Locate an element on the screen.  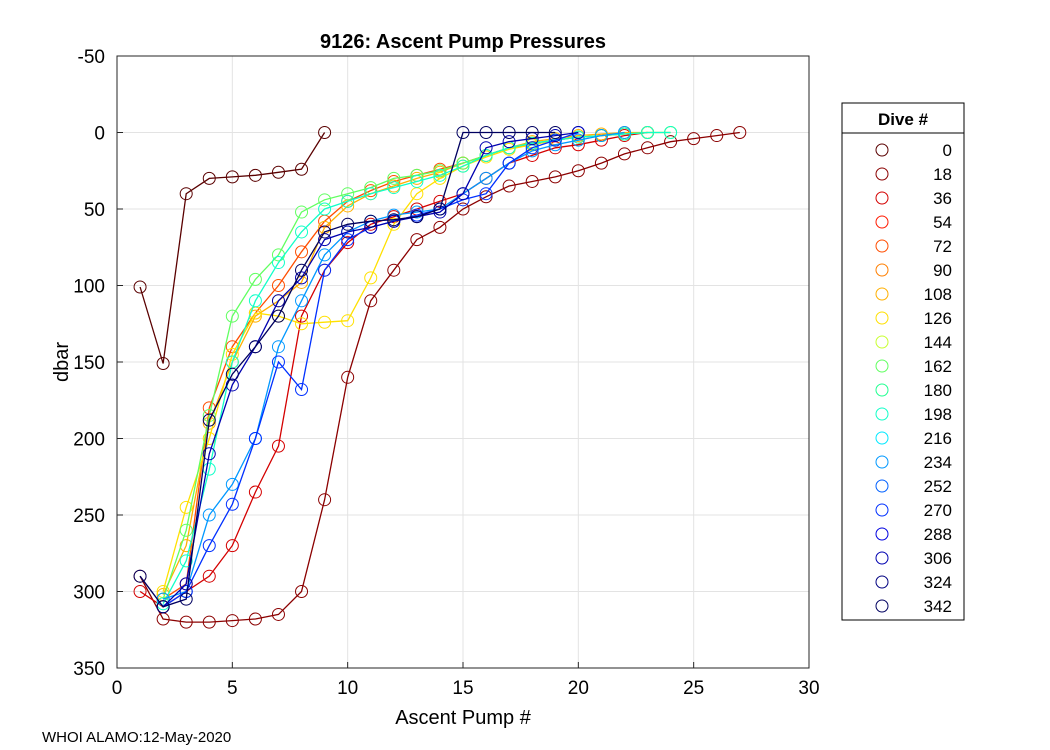
legend-label: 324 is located at coordinates (938, 582).